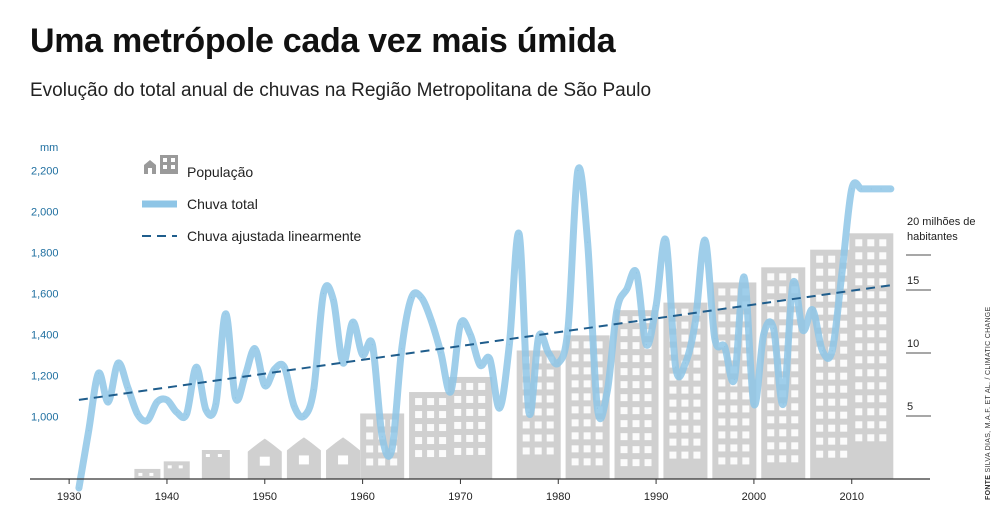 The width and height of the screenshot is (1000, 528). Describe the element at coordinates (45, 417) in the screenshot. I see `y-tick-label: 1,000` at that location.